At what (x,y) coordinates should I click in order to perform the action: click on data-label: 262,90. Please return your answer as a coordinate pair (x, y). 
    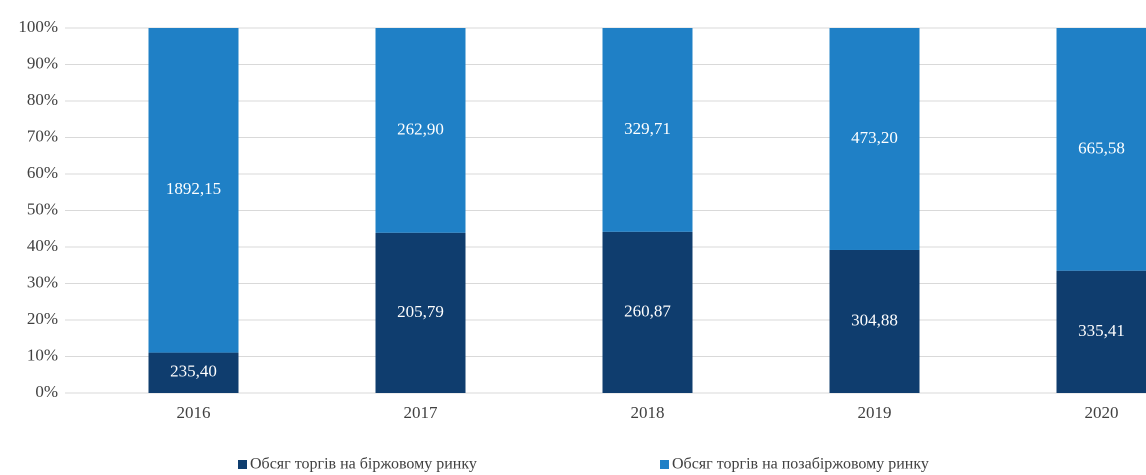
    Looking at the image, I should click on (420, 128).